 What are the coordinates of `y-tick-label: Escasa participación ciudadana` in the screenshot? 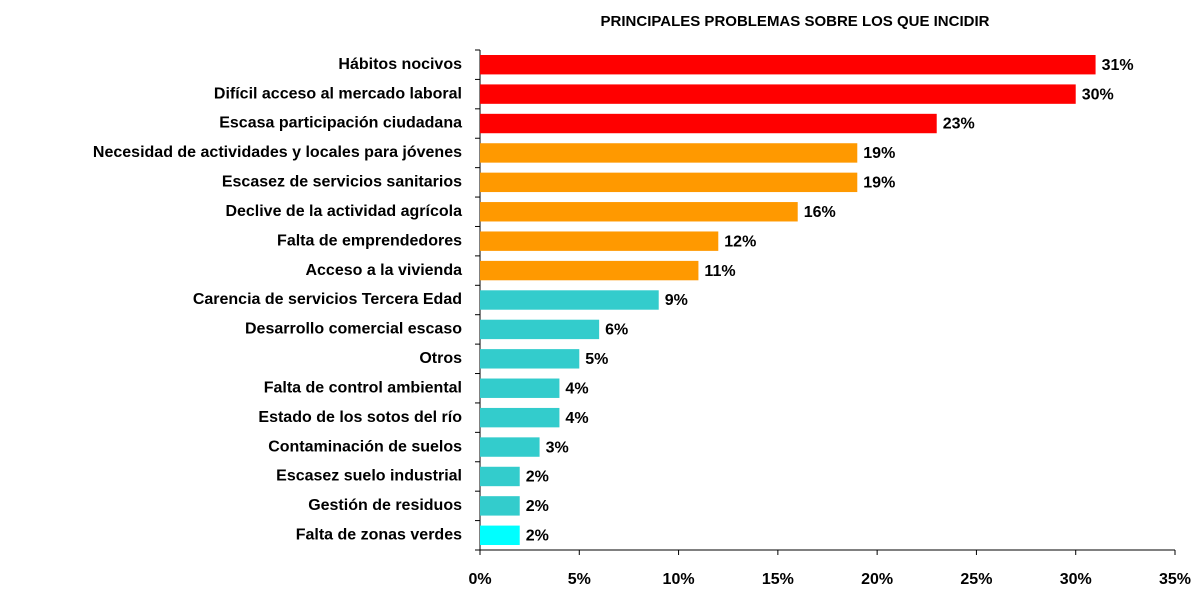 It's located at (340, 123).